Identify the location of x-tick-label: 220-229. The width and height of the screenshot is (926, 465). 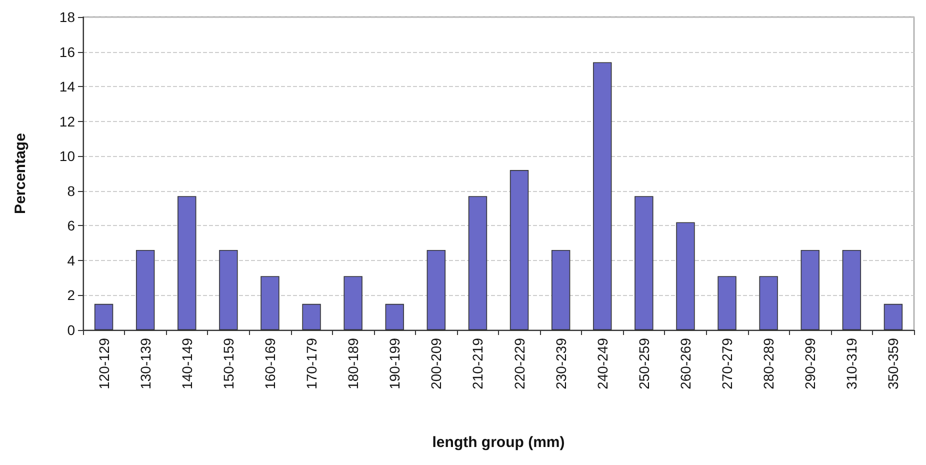
(519, 364).